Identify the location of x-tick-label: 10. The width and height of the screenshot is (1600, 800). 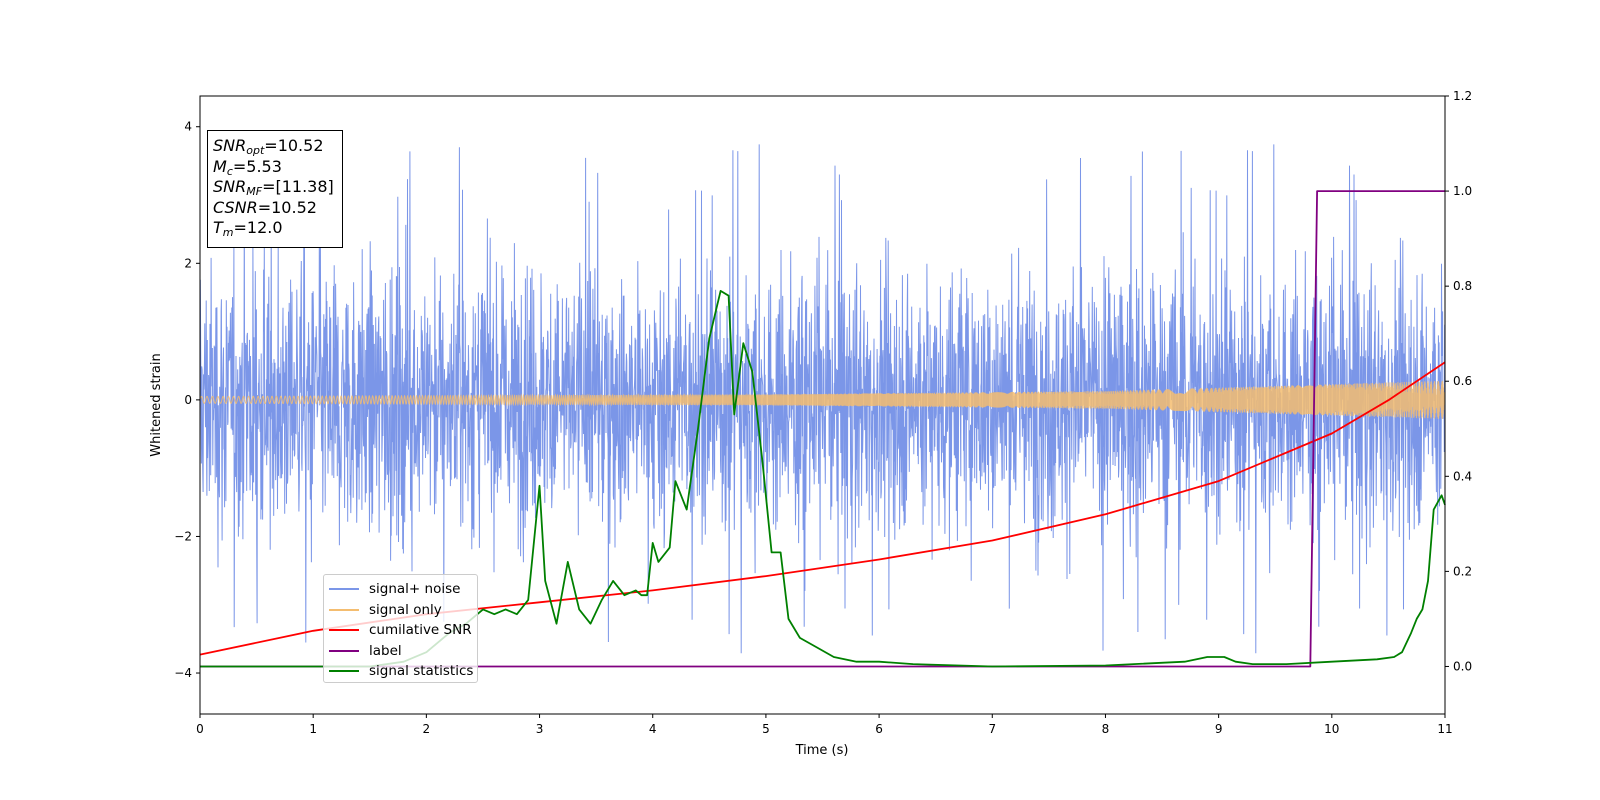
(1331, 729).